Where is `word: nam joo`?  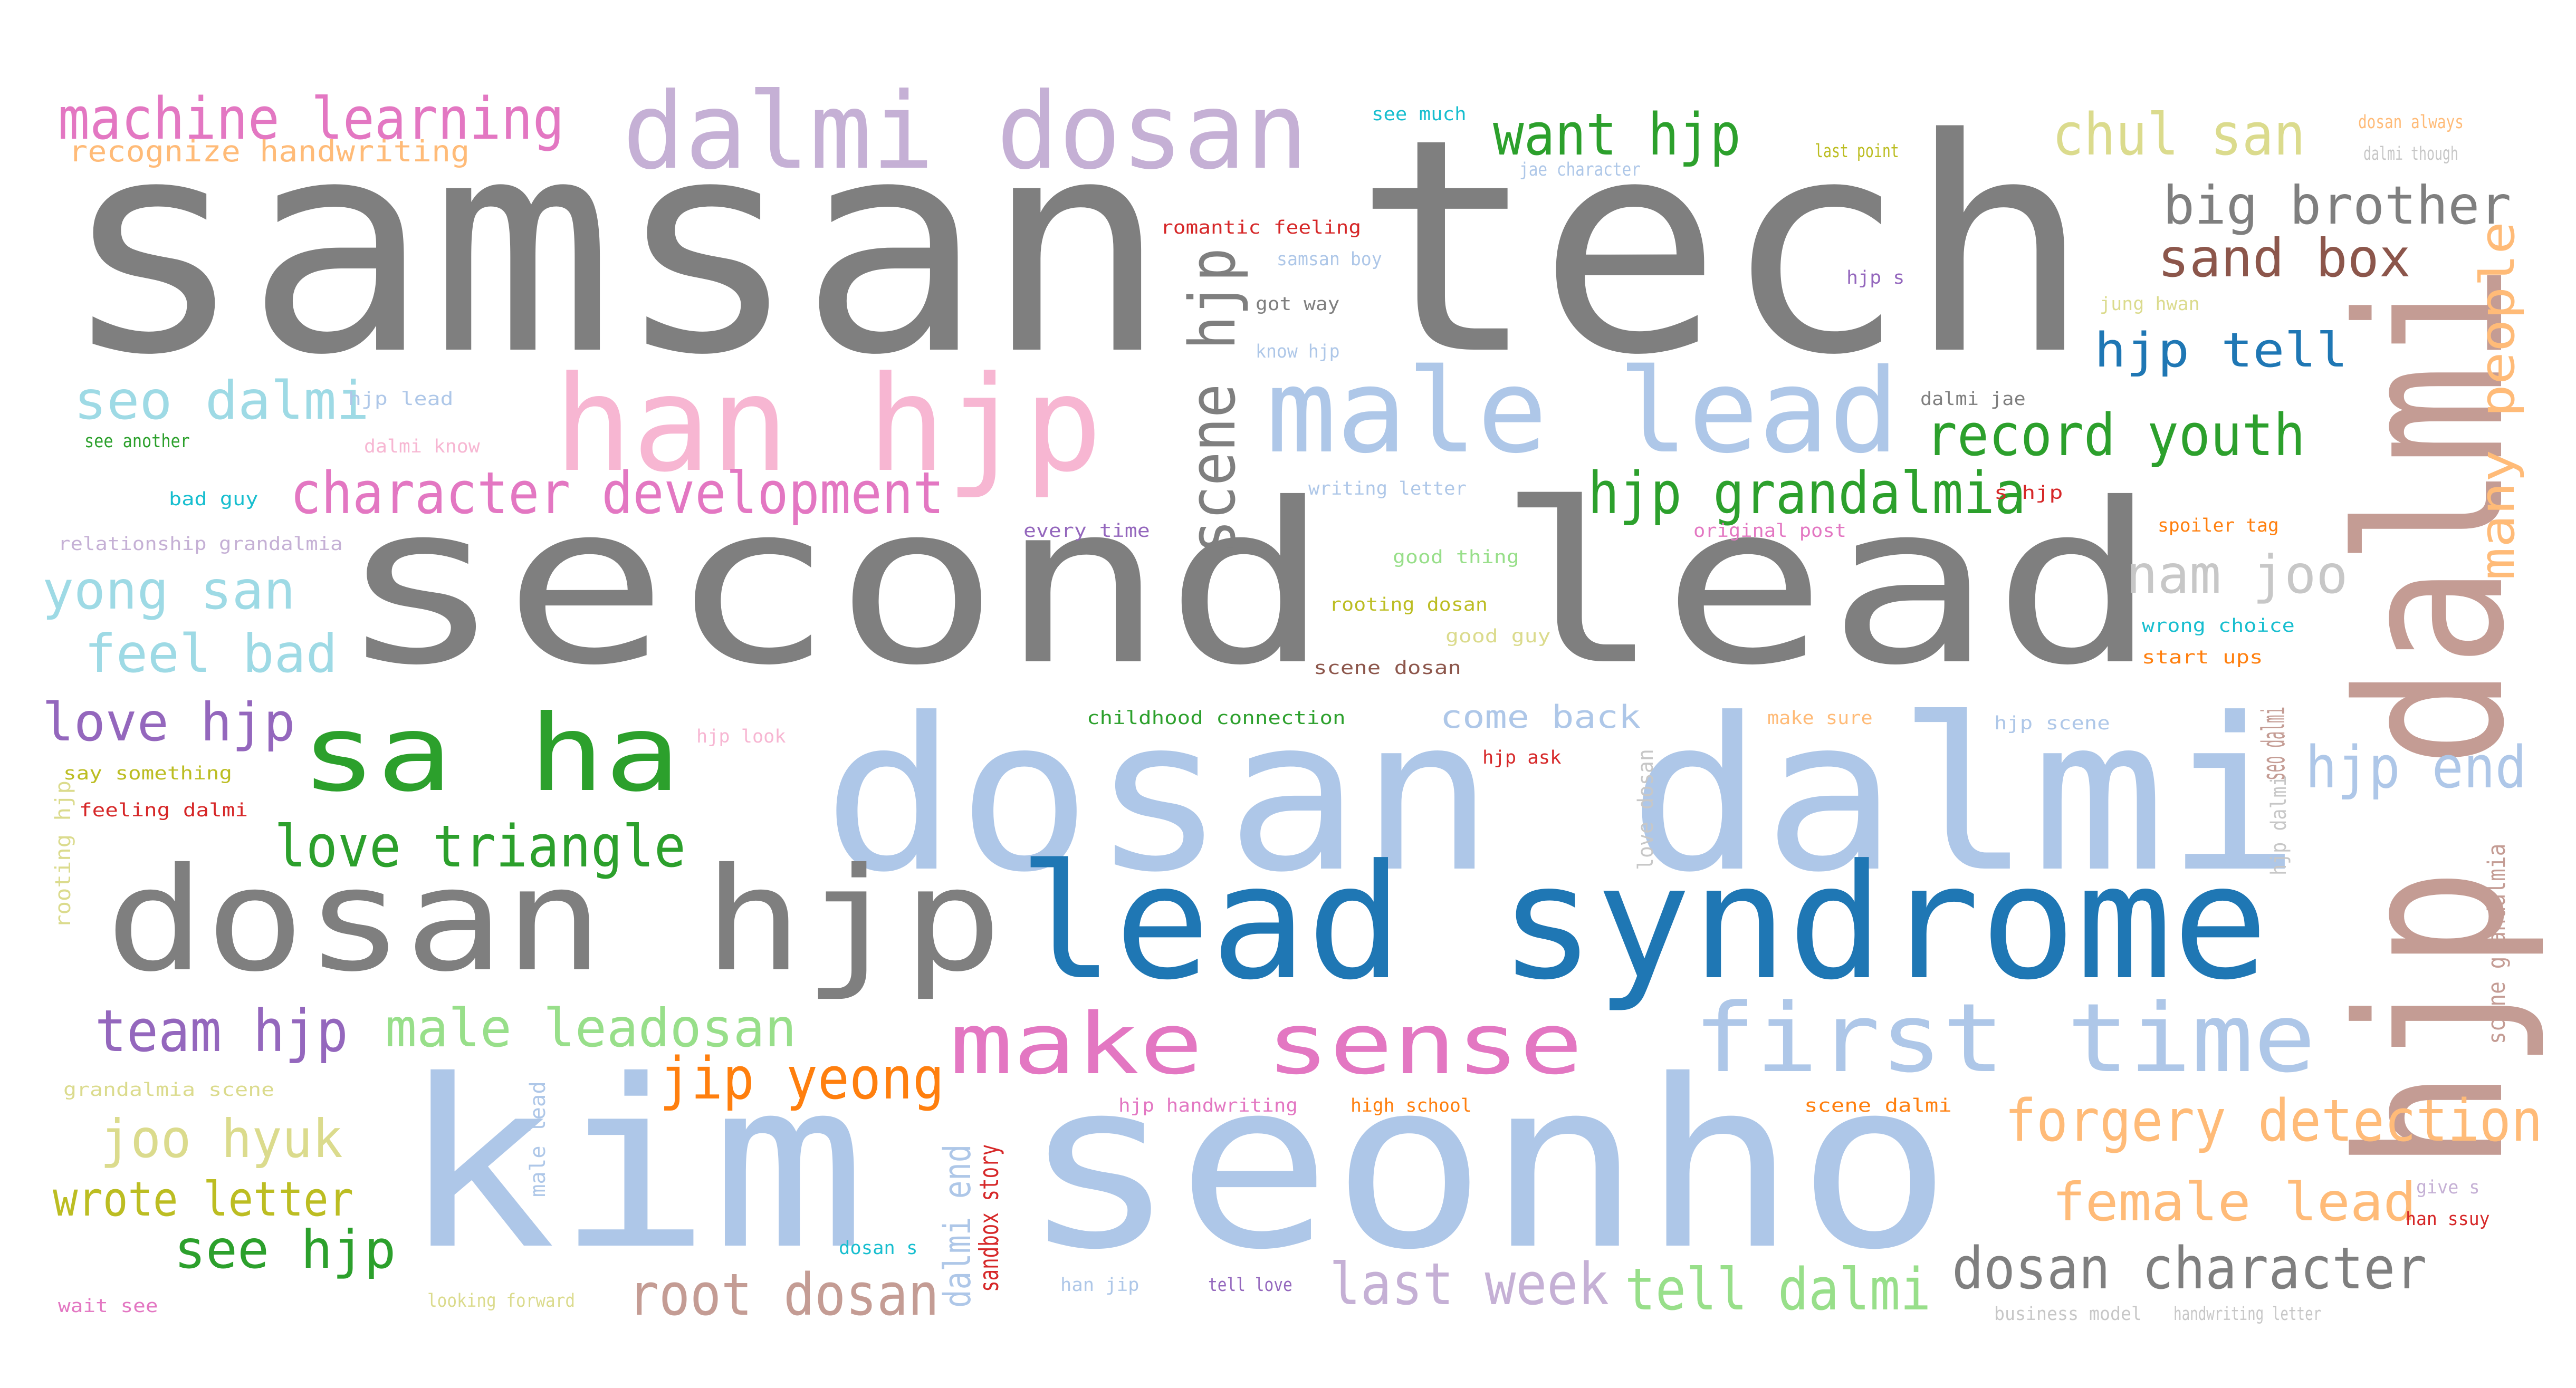 word: nam joo is located at coordinates (2237, 574).